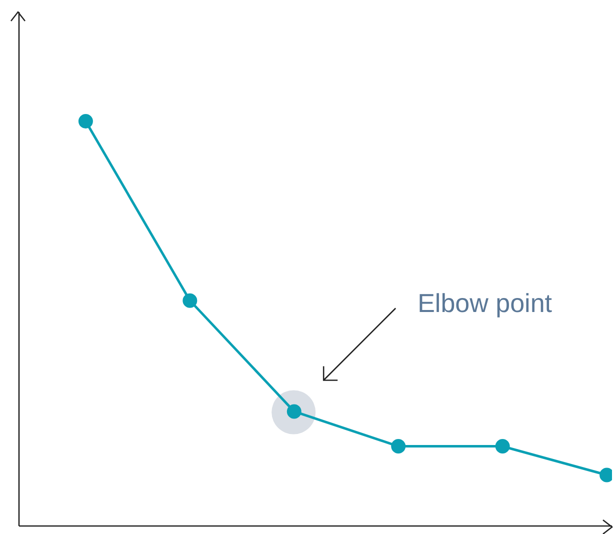 This screenshot has height=534, width=615. What do you see at coordinates (485, 303) in the screenshot?
I see `annotation: Elbow point` at bounding box center [485, 303].